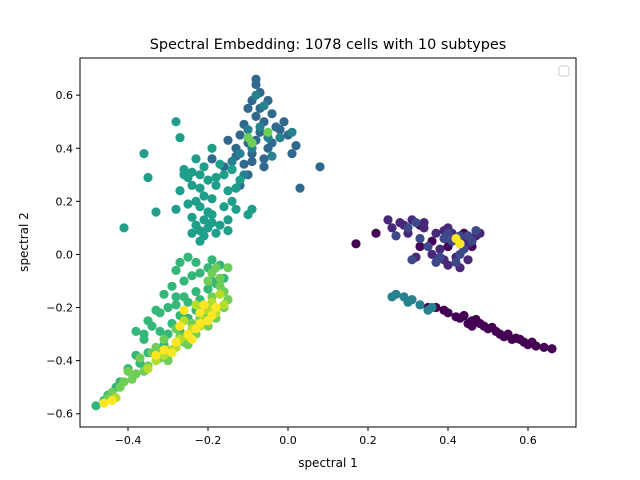  What do you see at coordinates (448, 440) in the screenshot?
I see `x-tick-label: 0.4` at bounding box center [448, 440].